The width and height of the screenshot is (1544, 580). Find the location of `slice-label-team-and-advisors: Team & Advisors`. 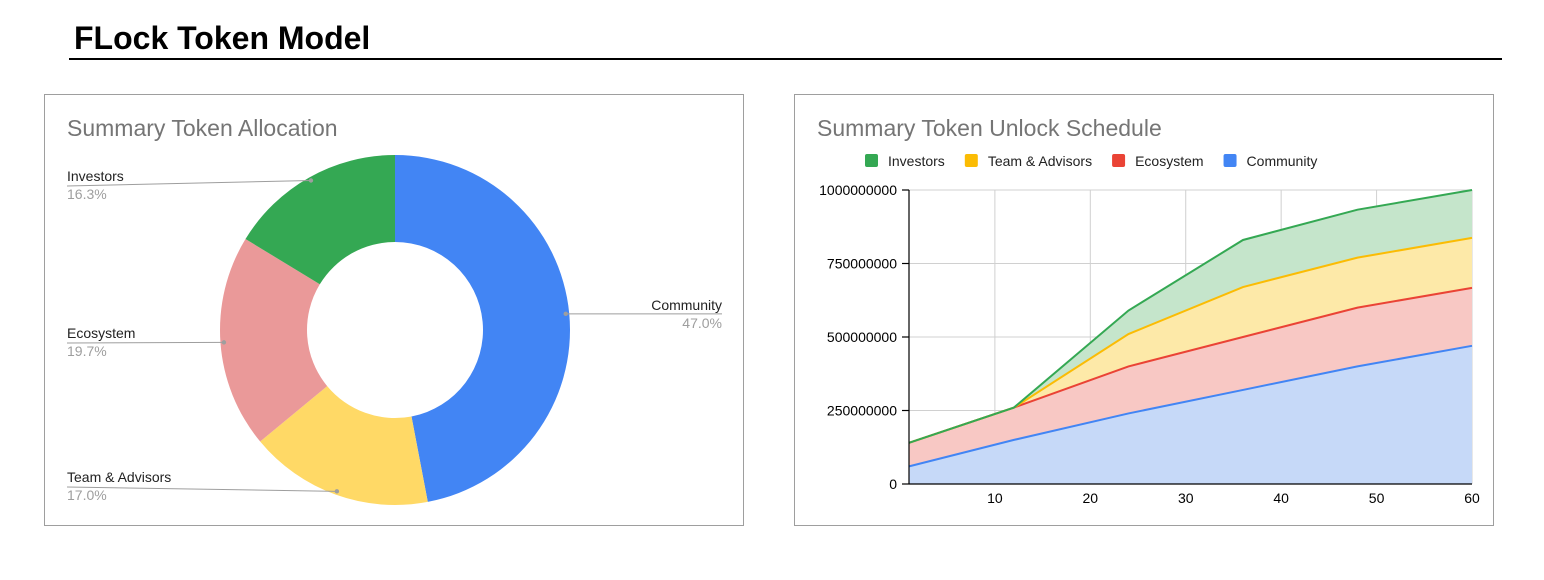

slice-label-team-and-advisors: Team & Advisors is located at coordinates (119, 477).